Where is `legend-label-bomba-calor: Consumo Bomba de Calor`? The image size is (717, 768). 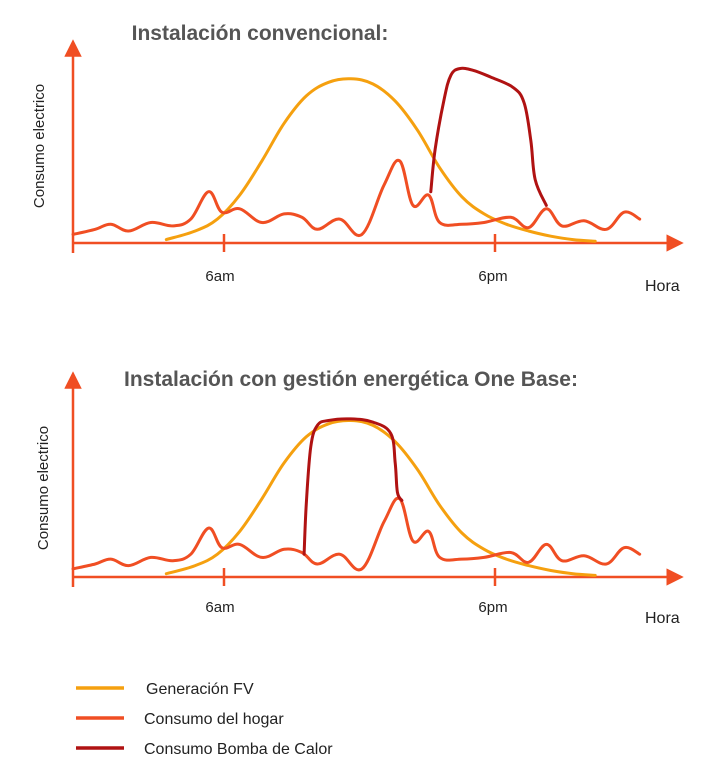
legend-label-bomba-calor: Consumo Bomba de Calor is located at coordinates (238, 749).